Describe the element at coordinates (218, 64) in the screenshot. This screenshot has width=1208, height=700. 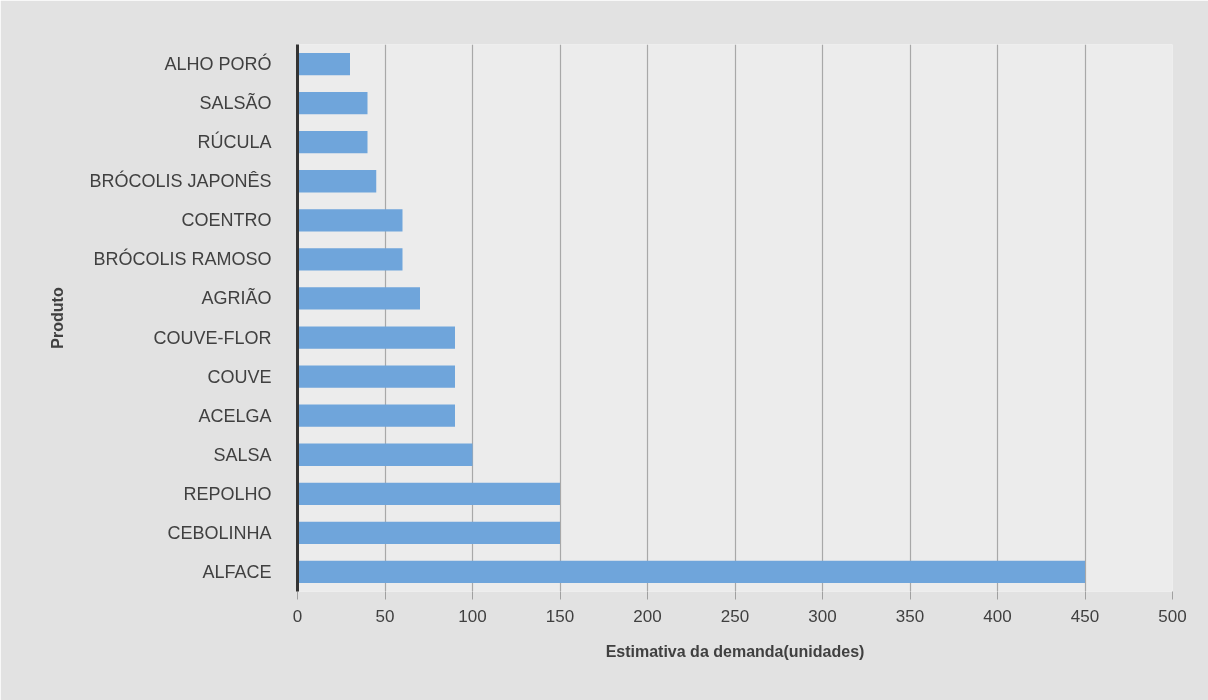
I see `y-tick-label: ALHO PORÓ` at that location.